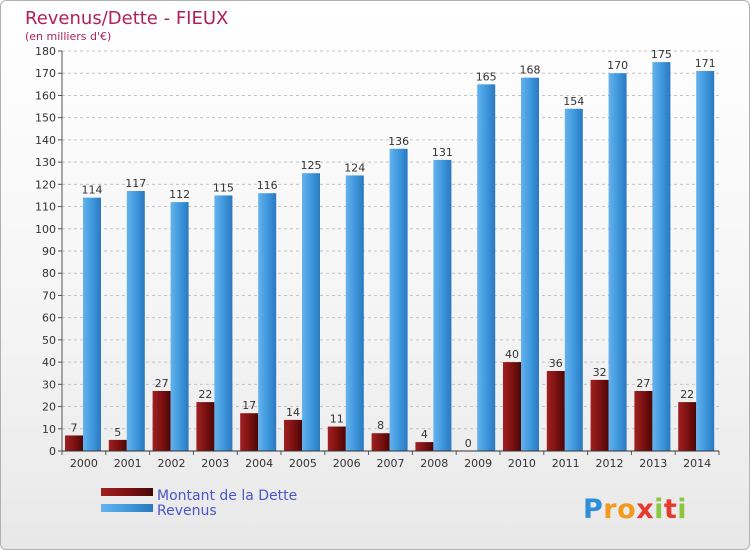  Describe the element at coordinates (644, 509) in the screenshot. I see `logo-letter: x` at that location.